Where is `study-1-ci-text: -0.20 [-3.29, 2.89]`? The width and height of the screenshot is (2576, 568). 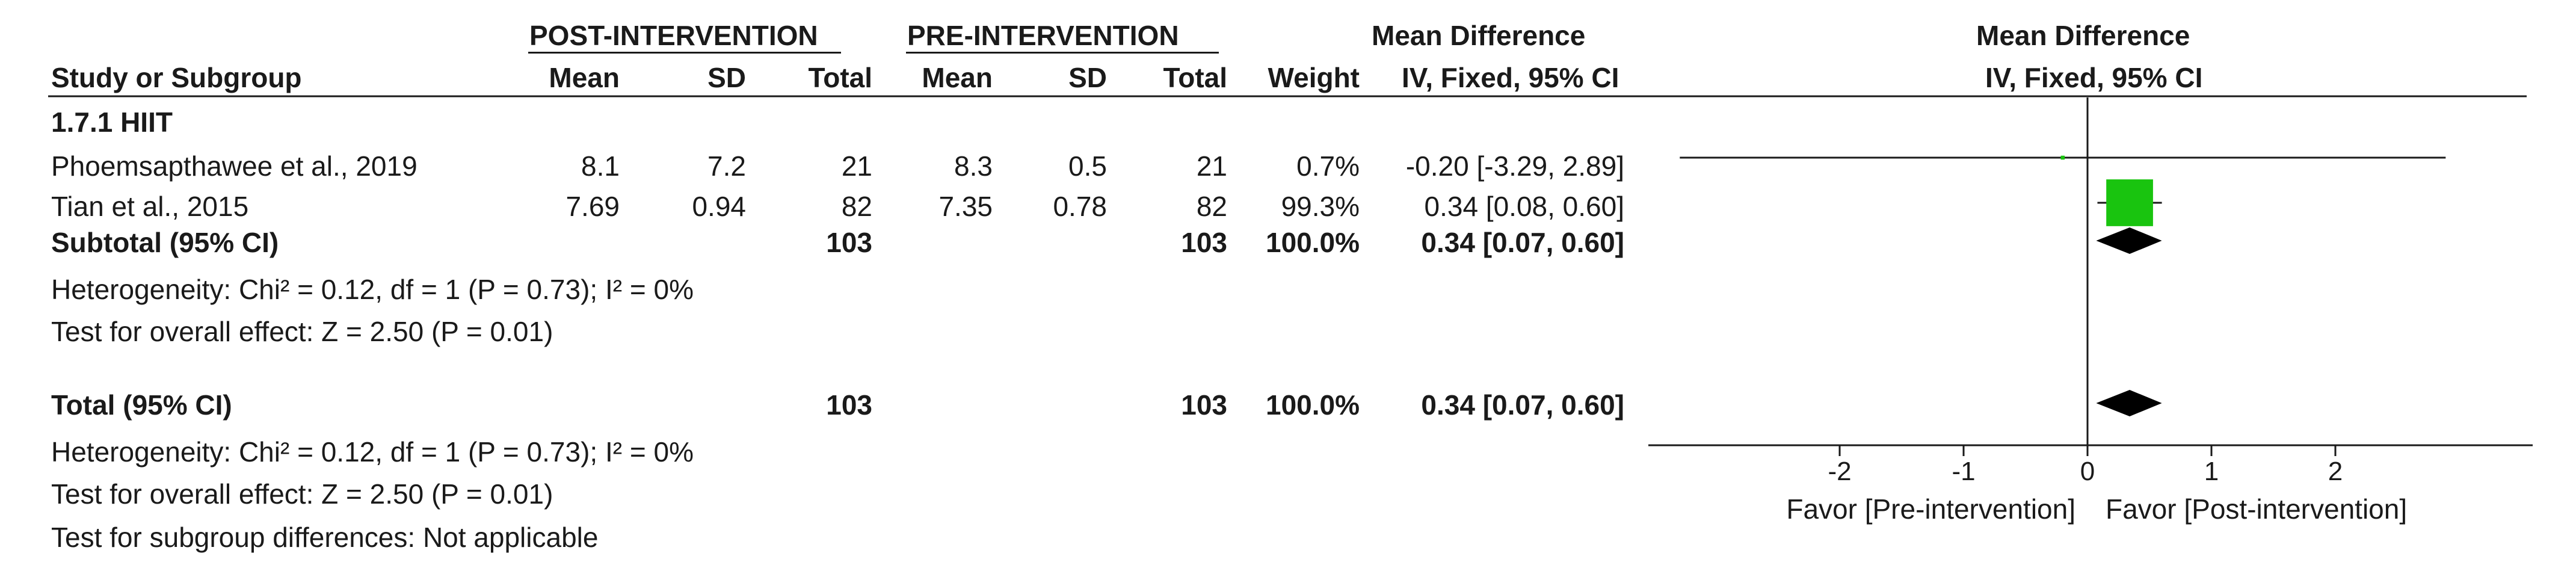
study-1-ci-text: -0.20 [-3.29, 2.89] is located at coordinates (1514, 166).